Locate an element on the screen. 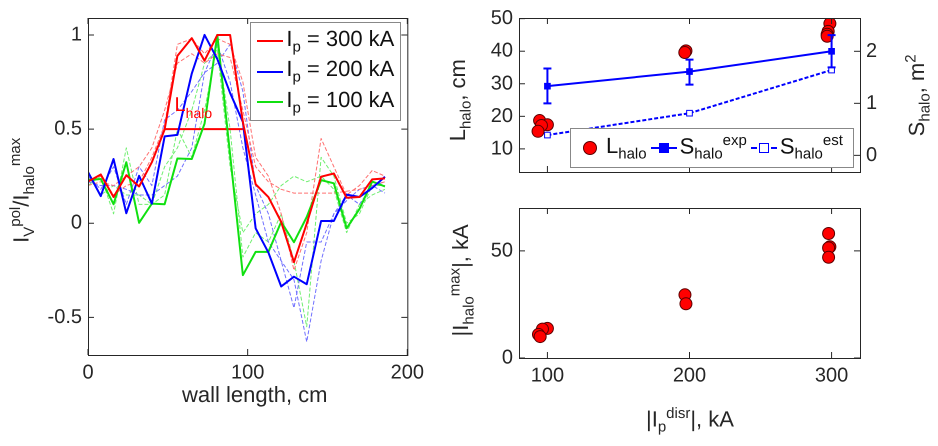 The width and height of the screenshot is (938, 446). y-tick-label: 40 is located at coordinates (501, 51).